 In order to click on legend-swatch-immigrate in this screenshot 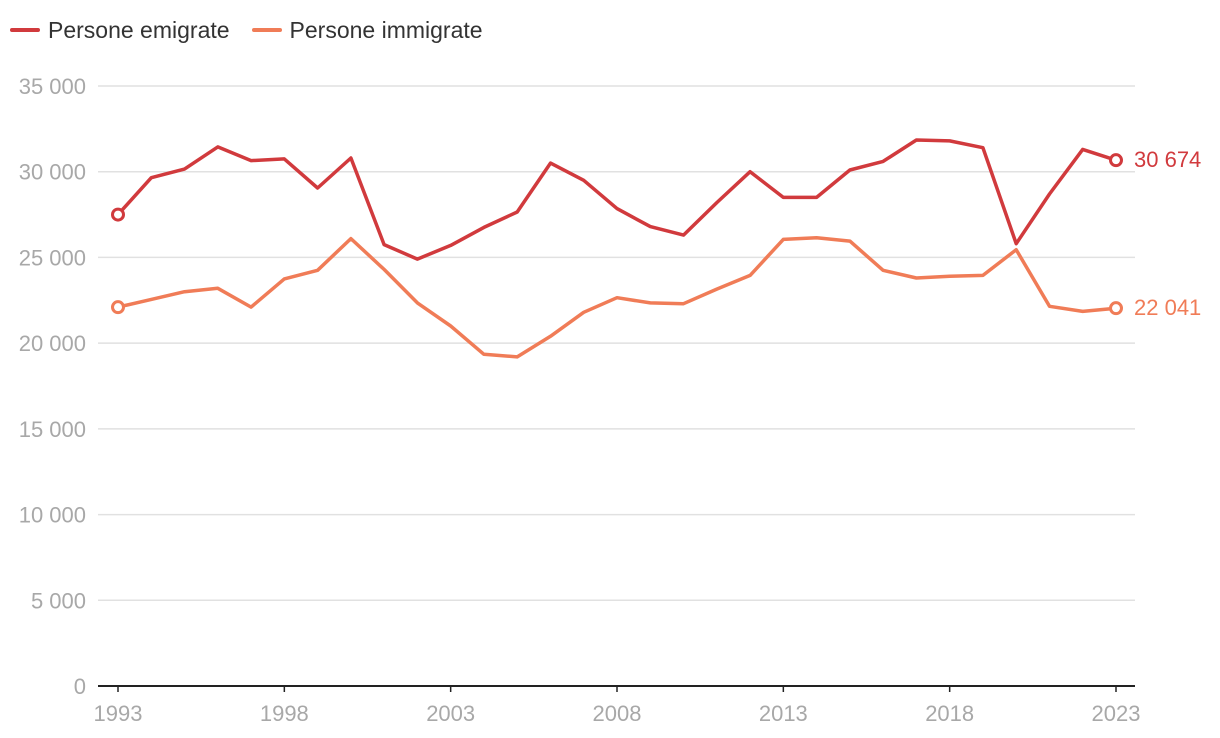, I will do `click(266, 30)`.